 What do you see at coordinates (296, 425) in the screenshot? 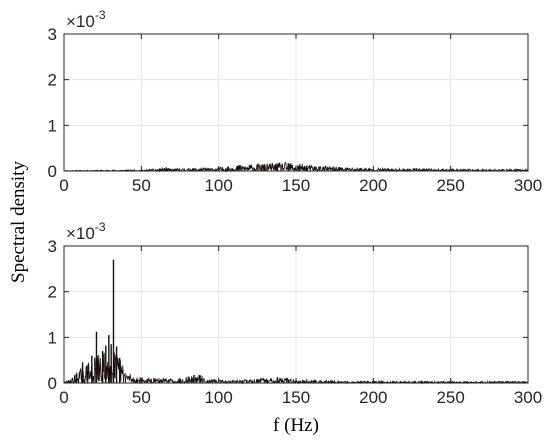
I see `x-axis-label: f (Hz)` at bounding box center [296, 425].